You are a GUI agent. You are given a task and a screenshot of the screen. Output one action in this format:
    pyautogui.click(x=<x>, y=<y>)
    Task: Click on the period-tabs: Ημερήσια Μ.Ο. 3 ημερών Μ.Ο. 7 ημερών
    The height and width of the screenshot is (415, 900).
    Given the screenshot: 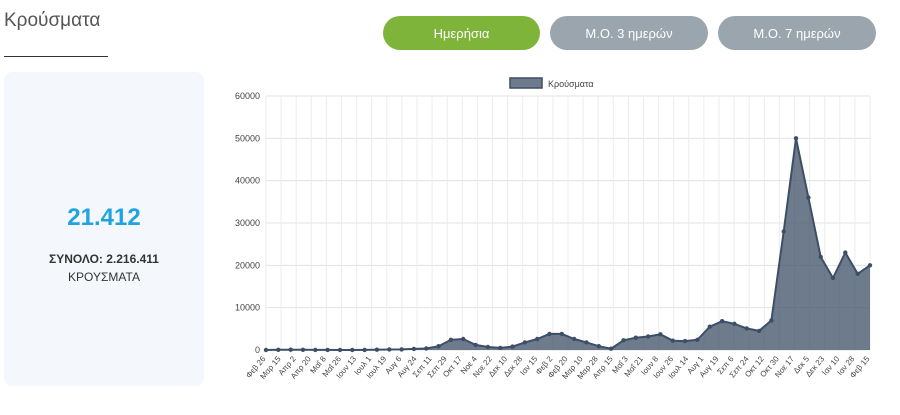 What is the action you would take?
    pyautogui.click(x=629, y=33)
    